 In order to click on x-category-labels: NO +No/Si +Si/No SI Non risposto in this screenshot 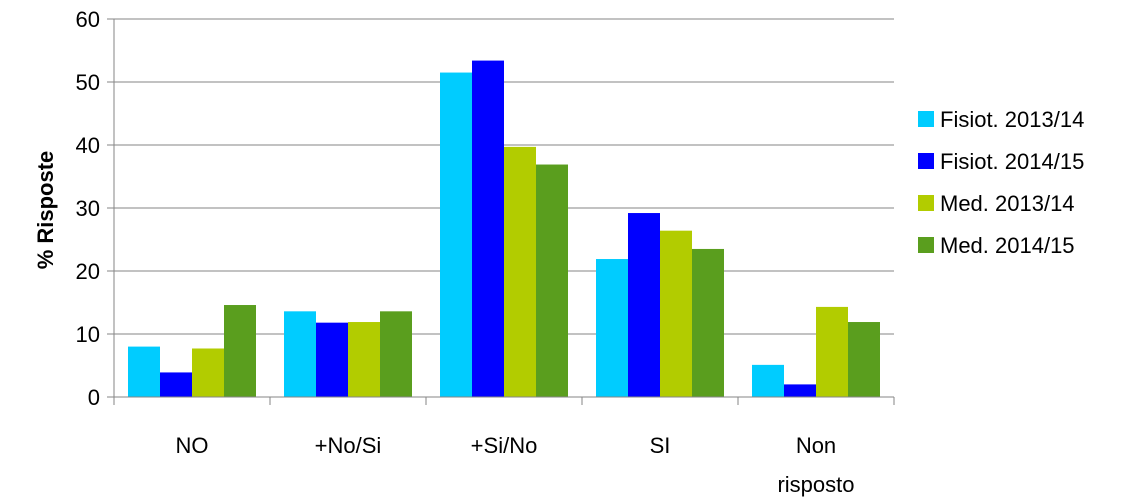, I will do `click(515, 465)`.